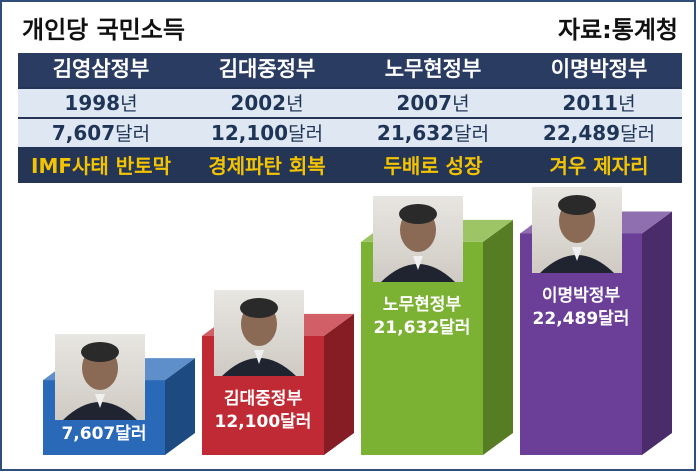  Describe the element at coordinates (263, 398) in the screenshot. I see `bar-category-label: 김대중정부` at that location.